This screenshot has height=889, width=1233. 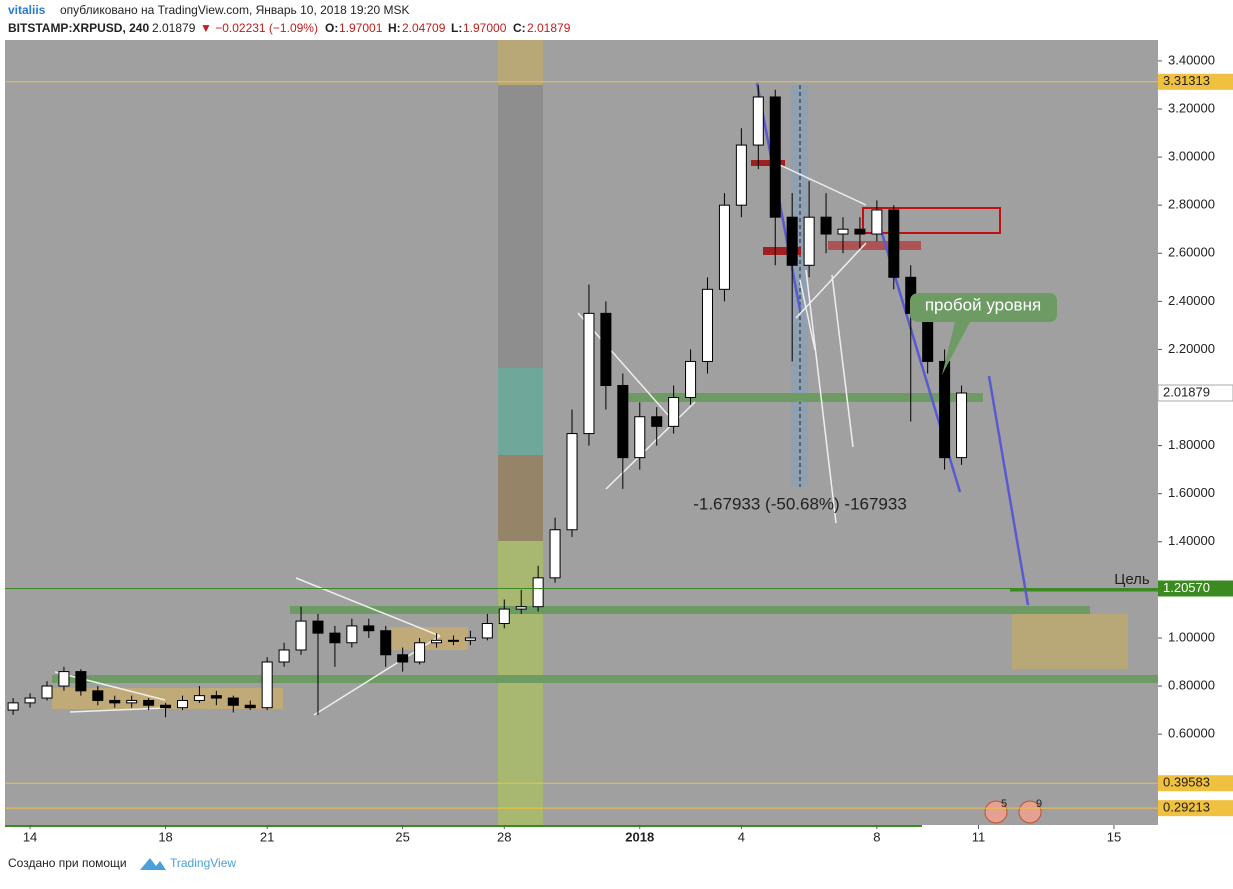 I want to click on l-label: L:, so click(x=456, y=28).